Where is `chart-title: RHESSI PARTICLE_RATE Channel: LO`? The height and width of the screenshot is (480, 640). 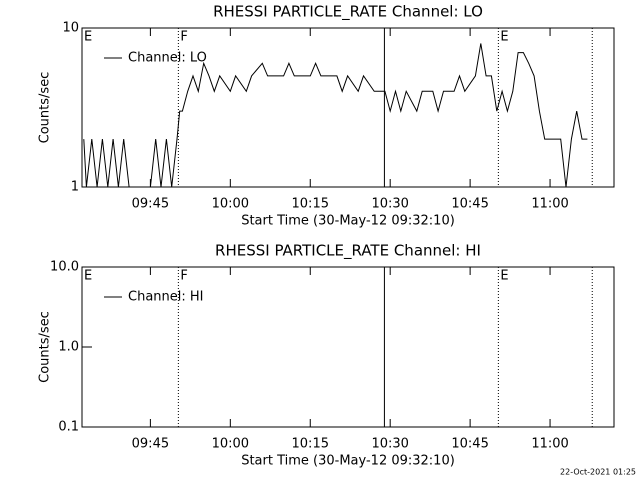
chart-title: RHESSI PARTICLE_RATE Channel: LO is located at coordinates (348, 12).